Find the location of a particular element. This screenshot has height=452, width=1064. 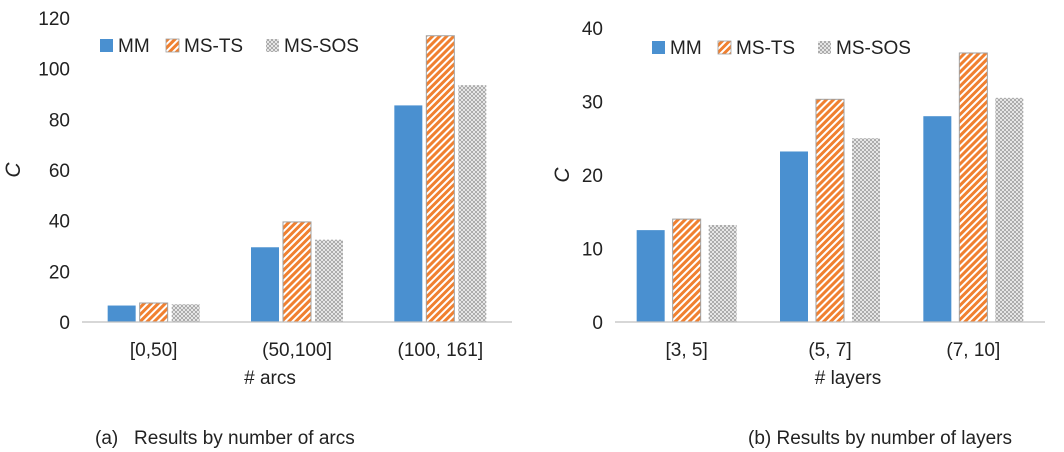

x-tick-label: (5, 7] is located at coordinates (829, 350).